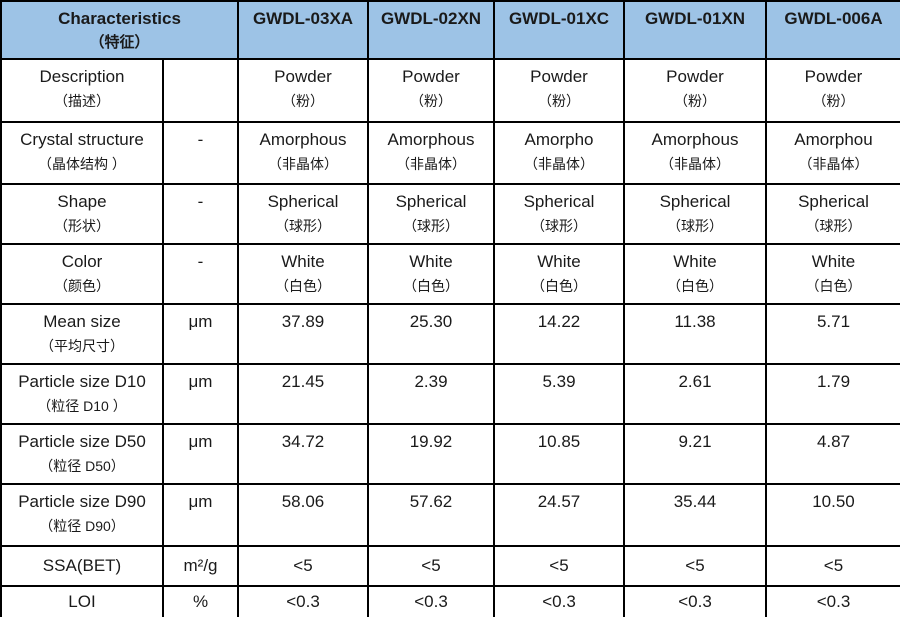 The width and height of the screenshot is (900, 617). What do you see at coordinates (431, 454) in the screenshot?
I see `value-cell: 19.92` at bounding box center [431, 454].